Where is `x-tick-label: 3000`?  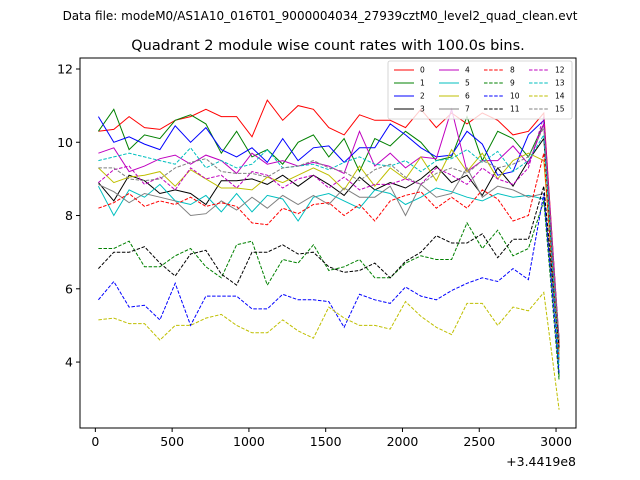 x-tick-label: 3000 is located at coordinates (556, 441).